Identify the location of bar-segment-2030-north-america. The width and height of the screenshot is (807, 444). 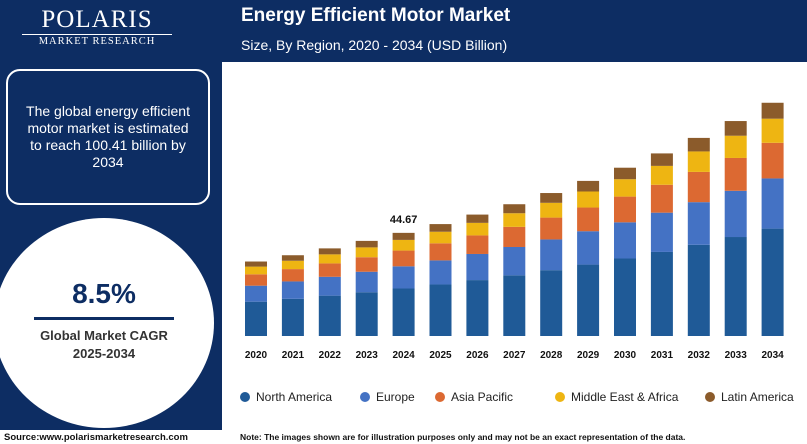
(625, 297).